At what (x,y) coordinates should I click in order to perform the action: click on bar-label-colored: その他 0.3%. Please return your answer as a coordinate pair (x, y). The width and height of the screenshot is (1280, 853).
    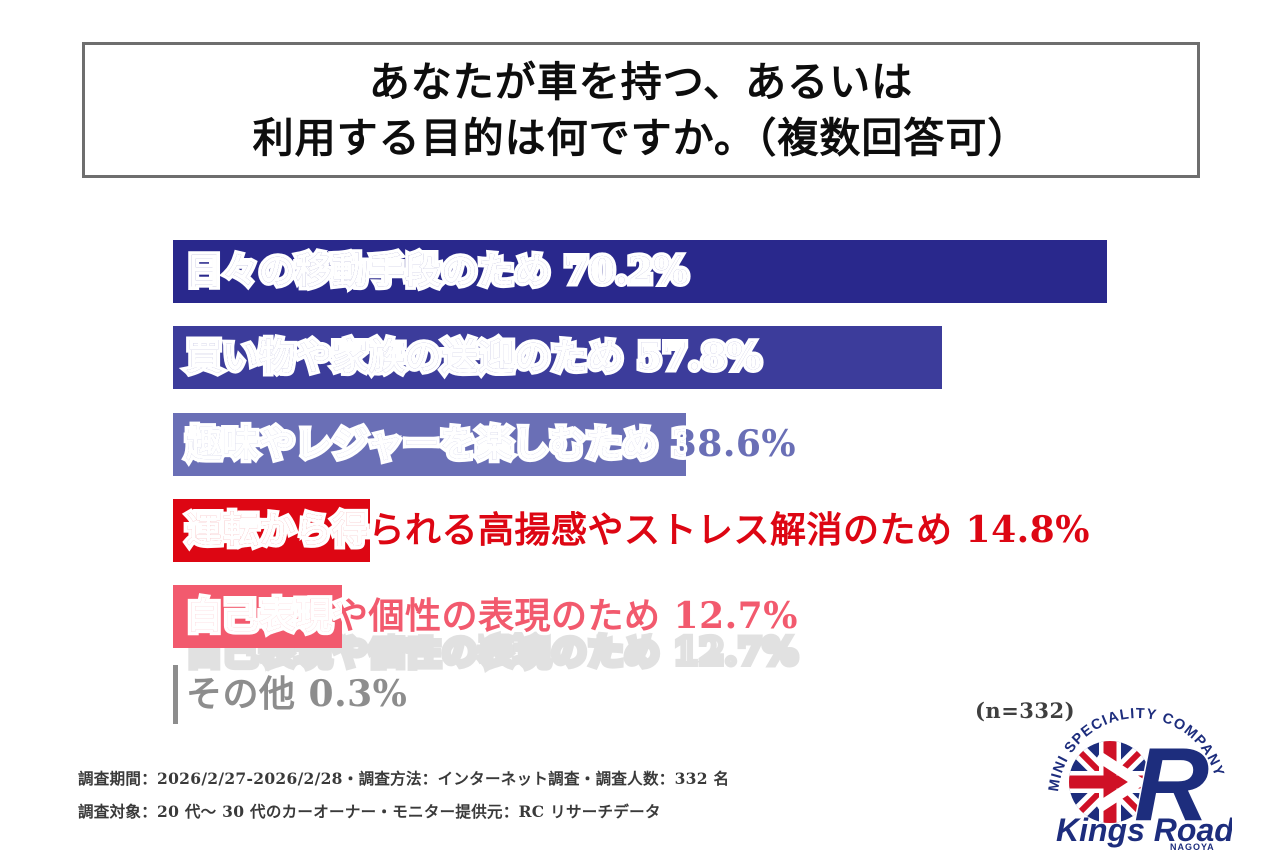
    Looking at the image, I should click on (297, 694).